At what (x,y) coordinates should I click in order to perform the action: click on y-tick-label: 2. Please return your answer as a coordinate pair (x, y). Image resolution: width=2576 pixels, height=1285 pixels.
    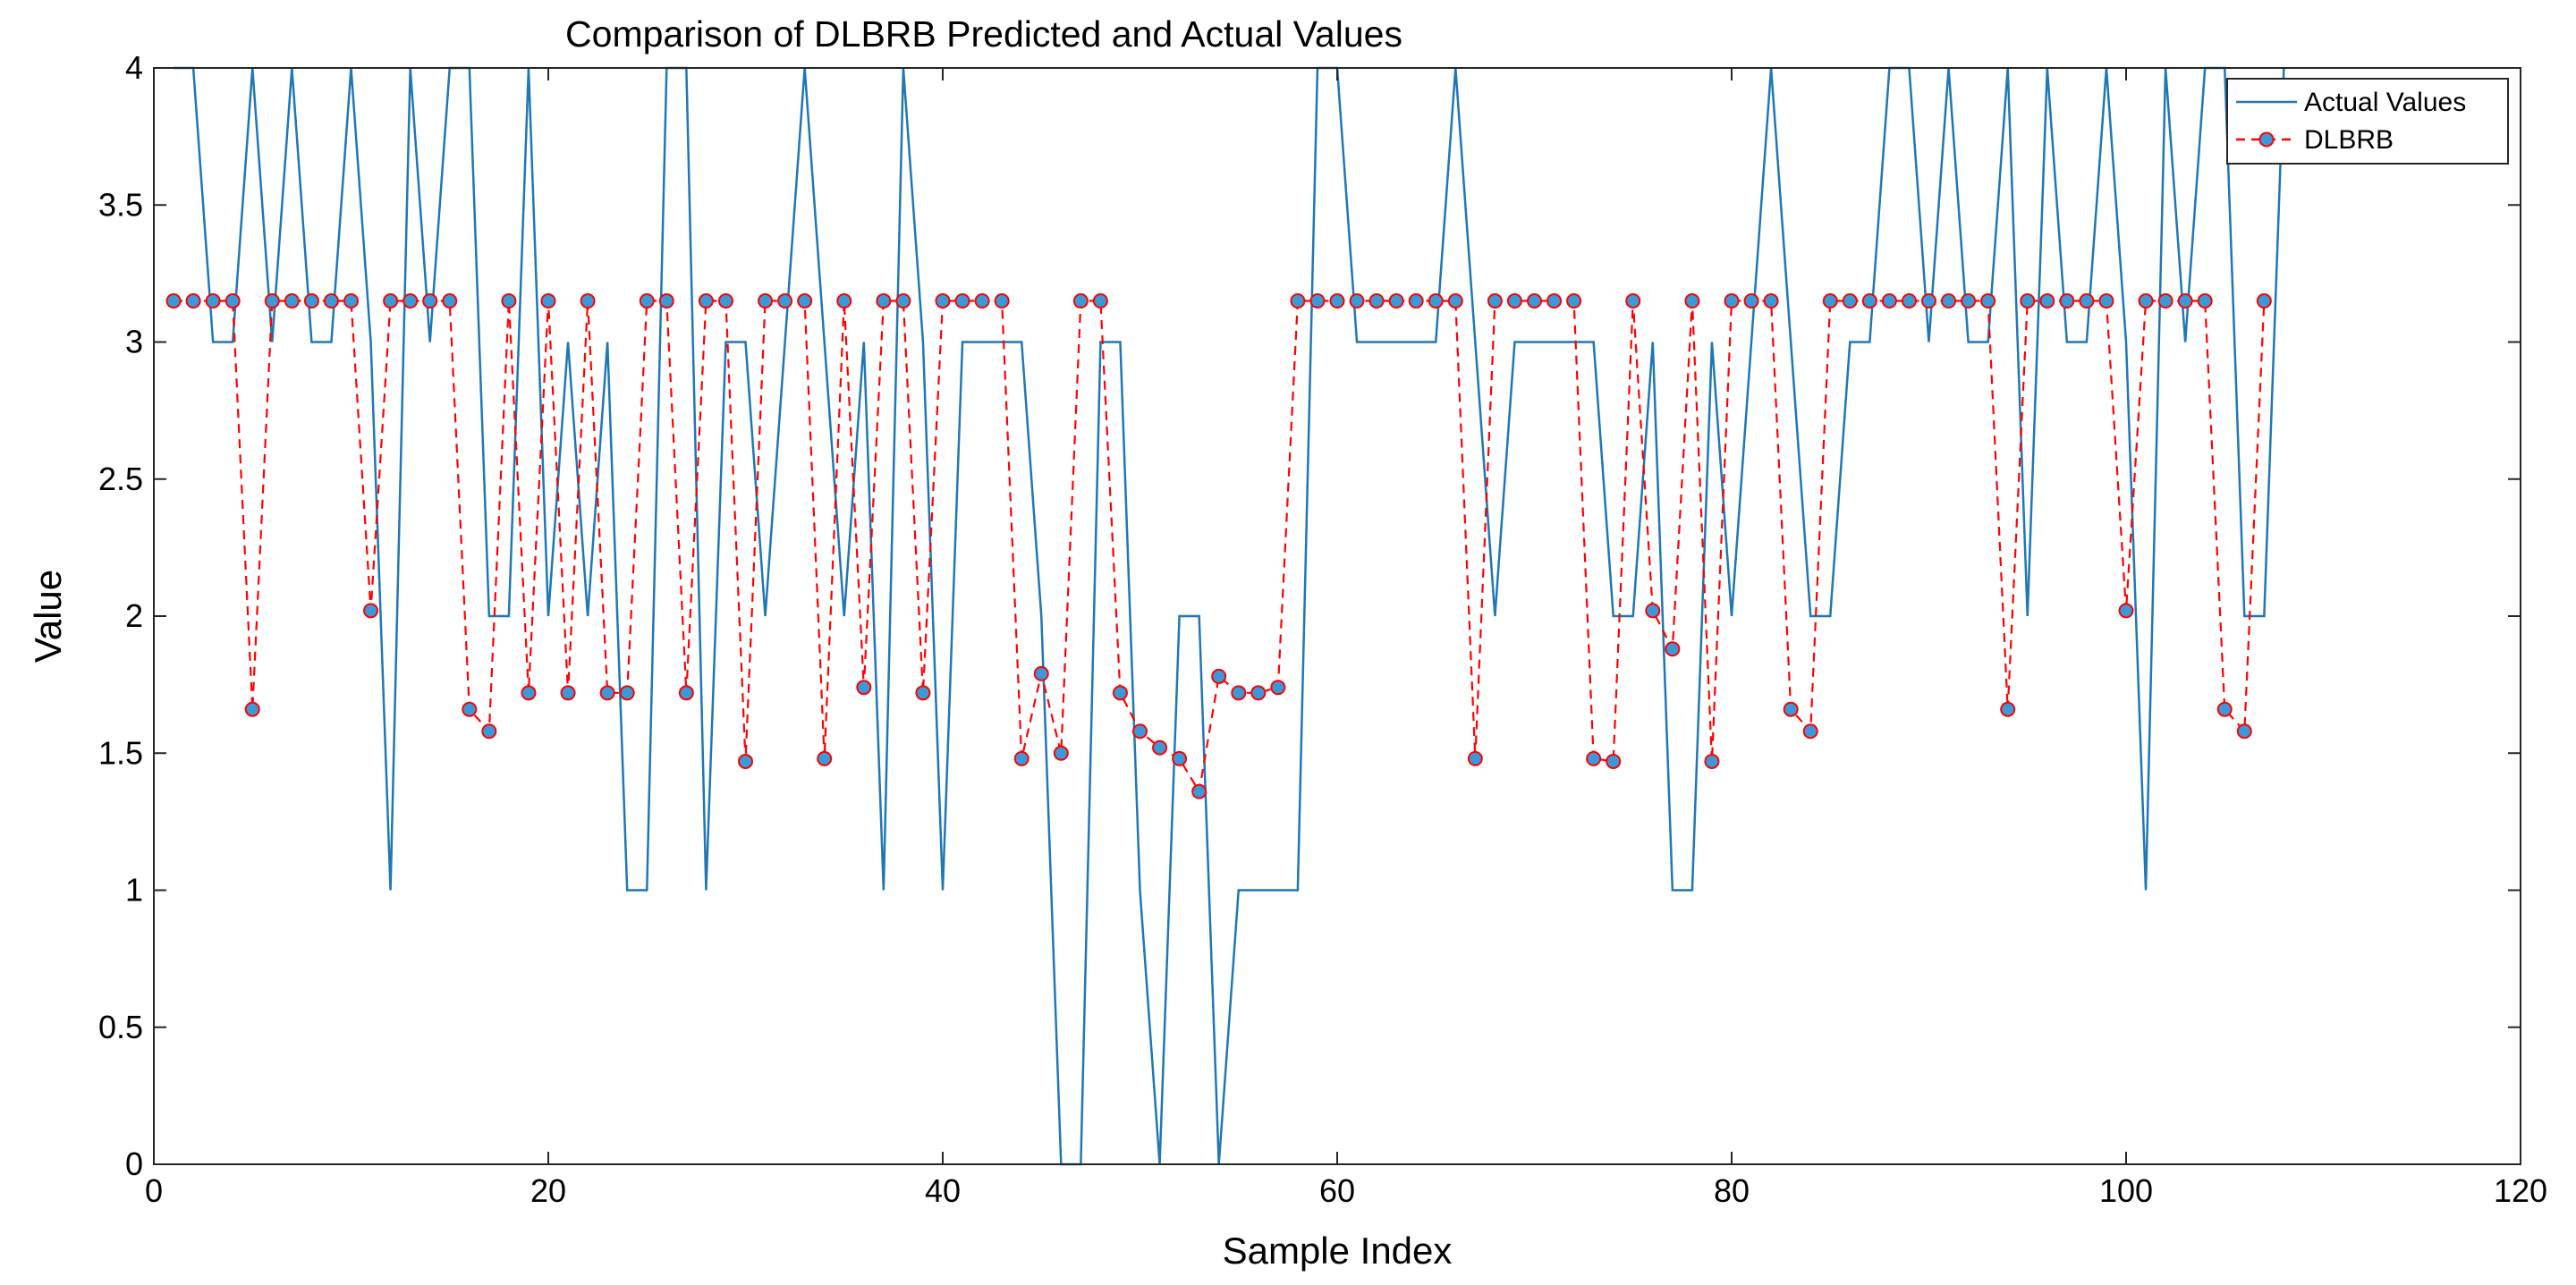
    Looking at the image, I should click on (134, 615).